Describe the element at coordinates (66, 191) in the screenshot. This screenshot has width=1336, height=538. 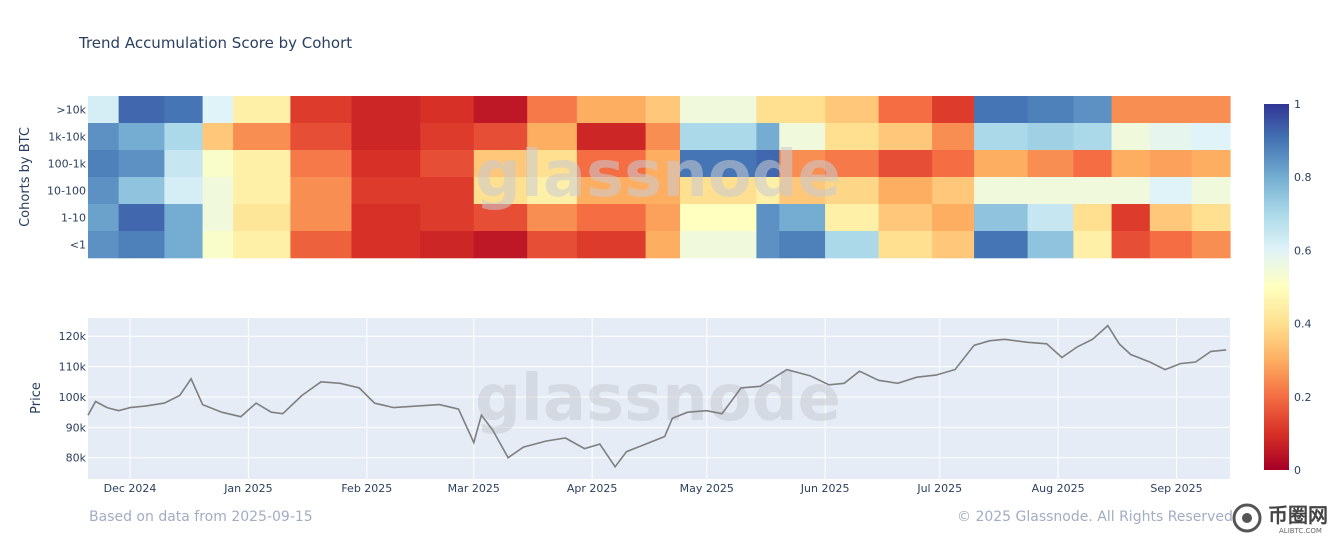
I see `heatmap-row-label: 10-100` at that location.